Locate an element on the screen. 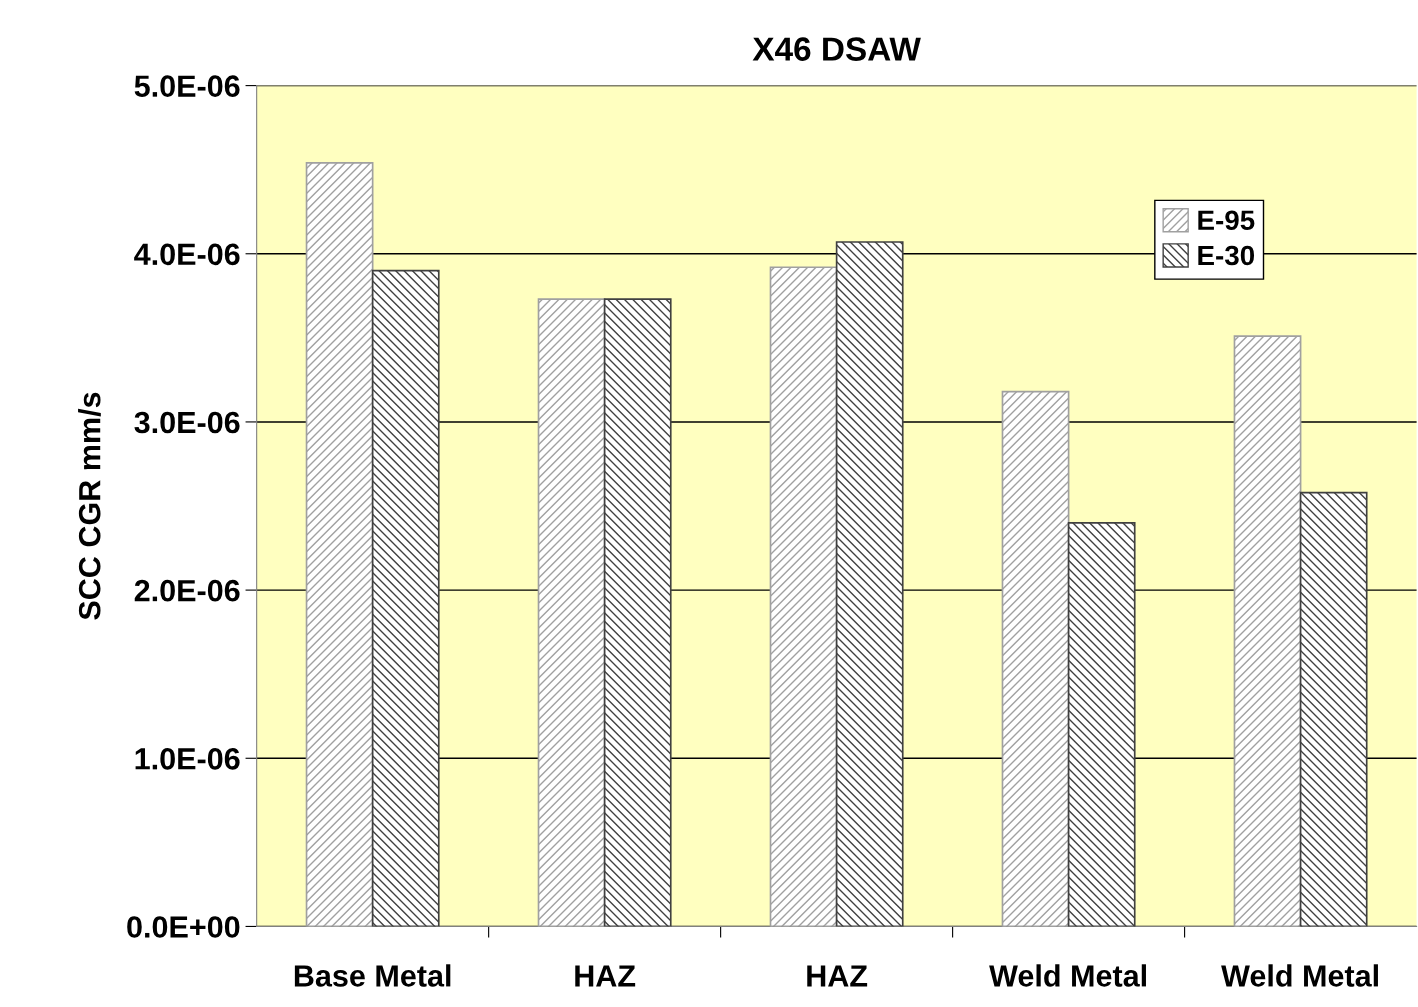 This screenshot has height=1007, width=1418. y-tick-label: 3.0E-06 is located at coordinates (187, 422).